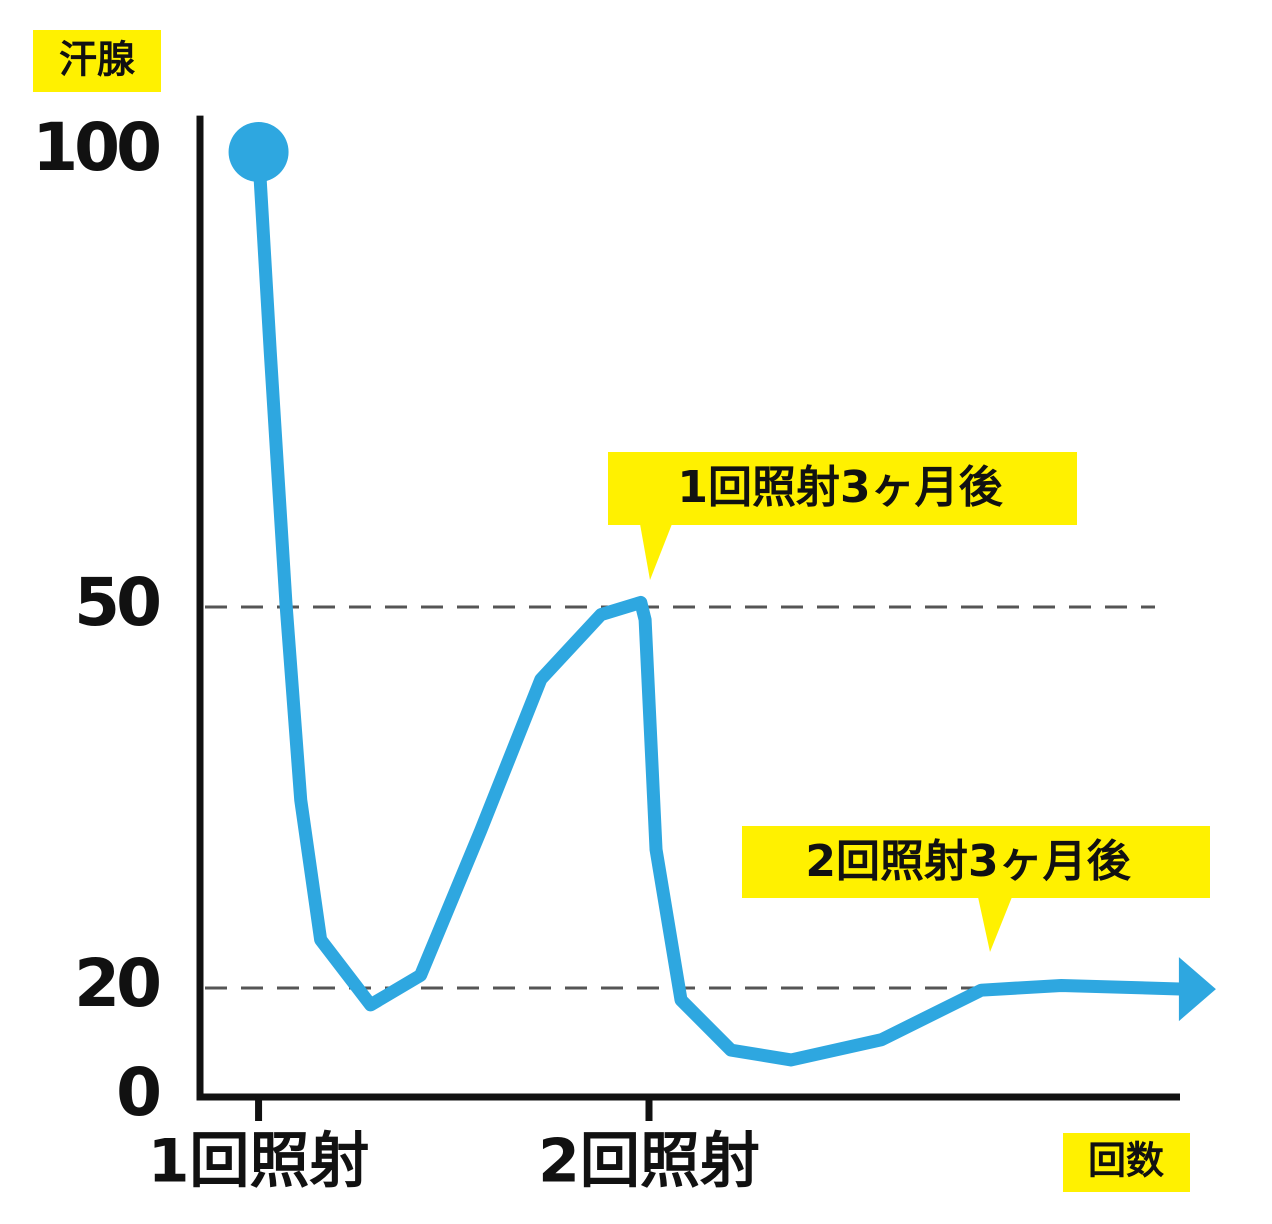  I want to click on y-axis-label: 汗腺, so click(97, 60).